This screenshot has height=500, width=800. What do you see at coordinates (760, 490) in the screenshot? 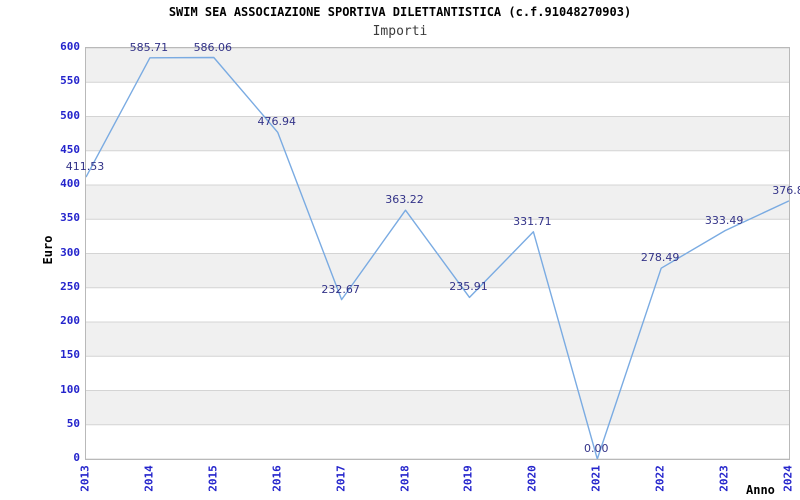
I see `x-axis-title: Anno` at bounding box center [760, 490].